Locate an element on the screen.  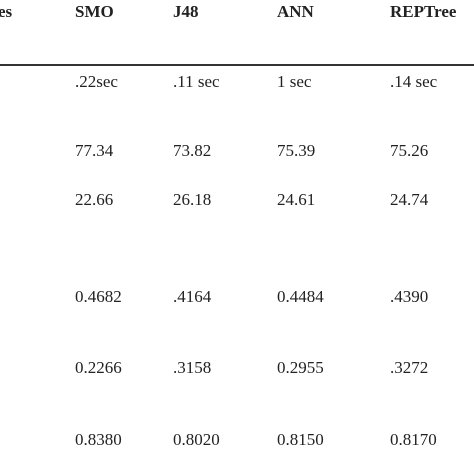
table-cell: 0.2266 is located at coordinates (98, 367).